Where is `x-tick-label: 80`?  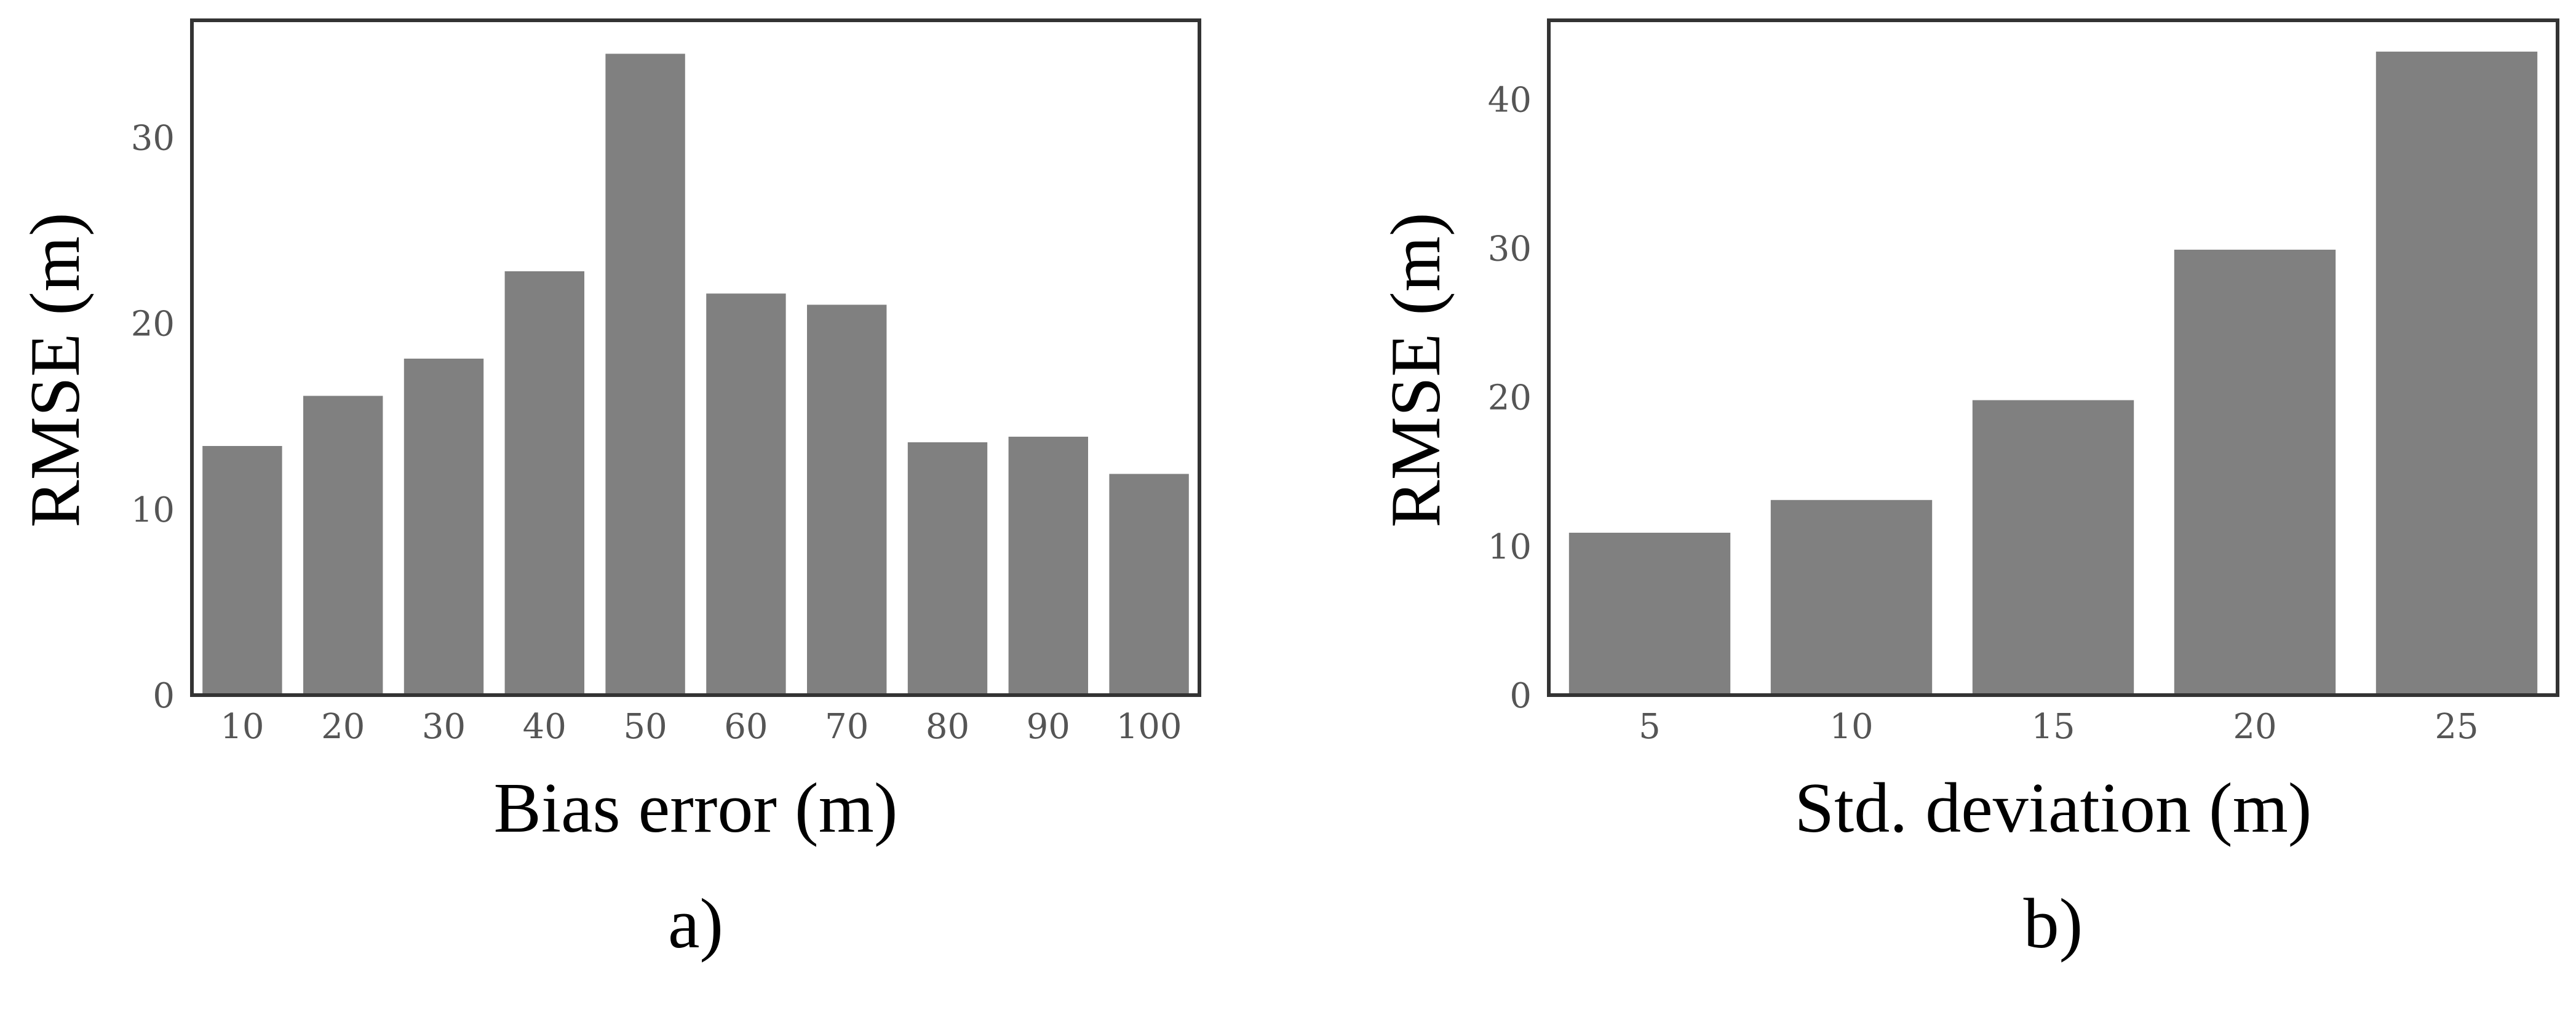 x-tick-label: 80 is located at coordinates (947, 727).